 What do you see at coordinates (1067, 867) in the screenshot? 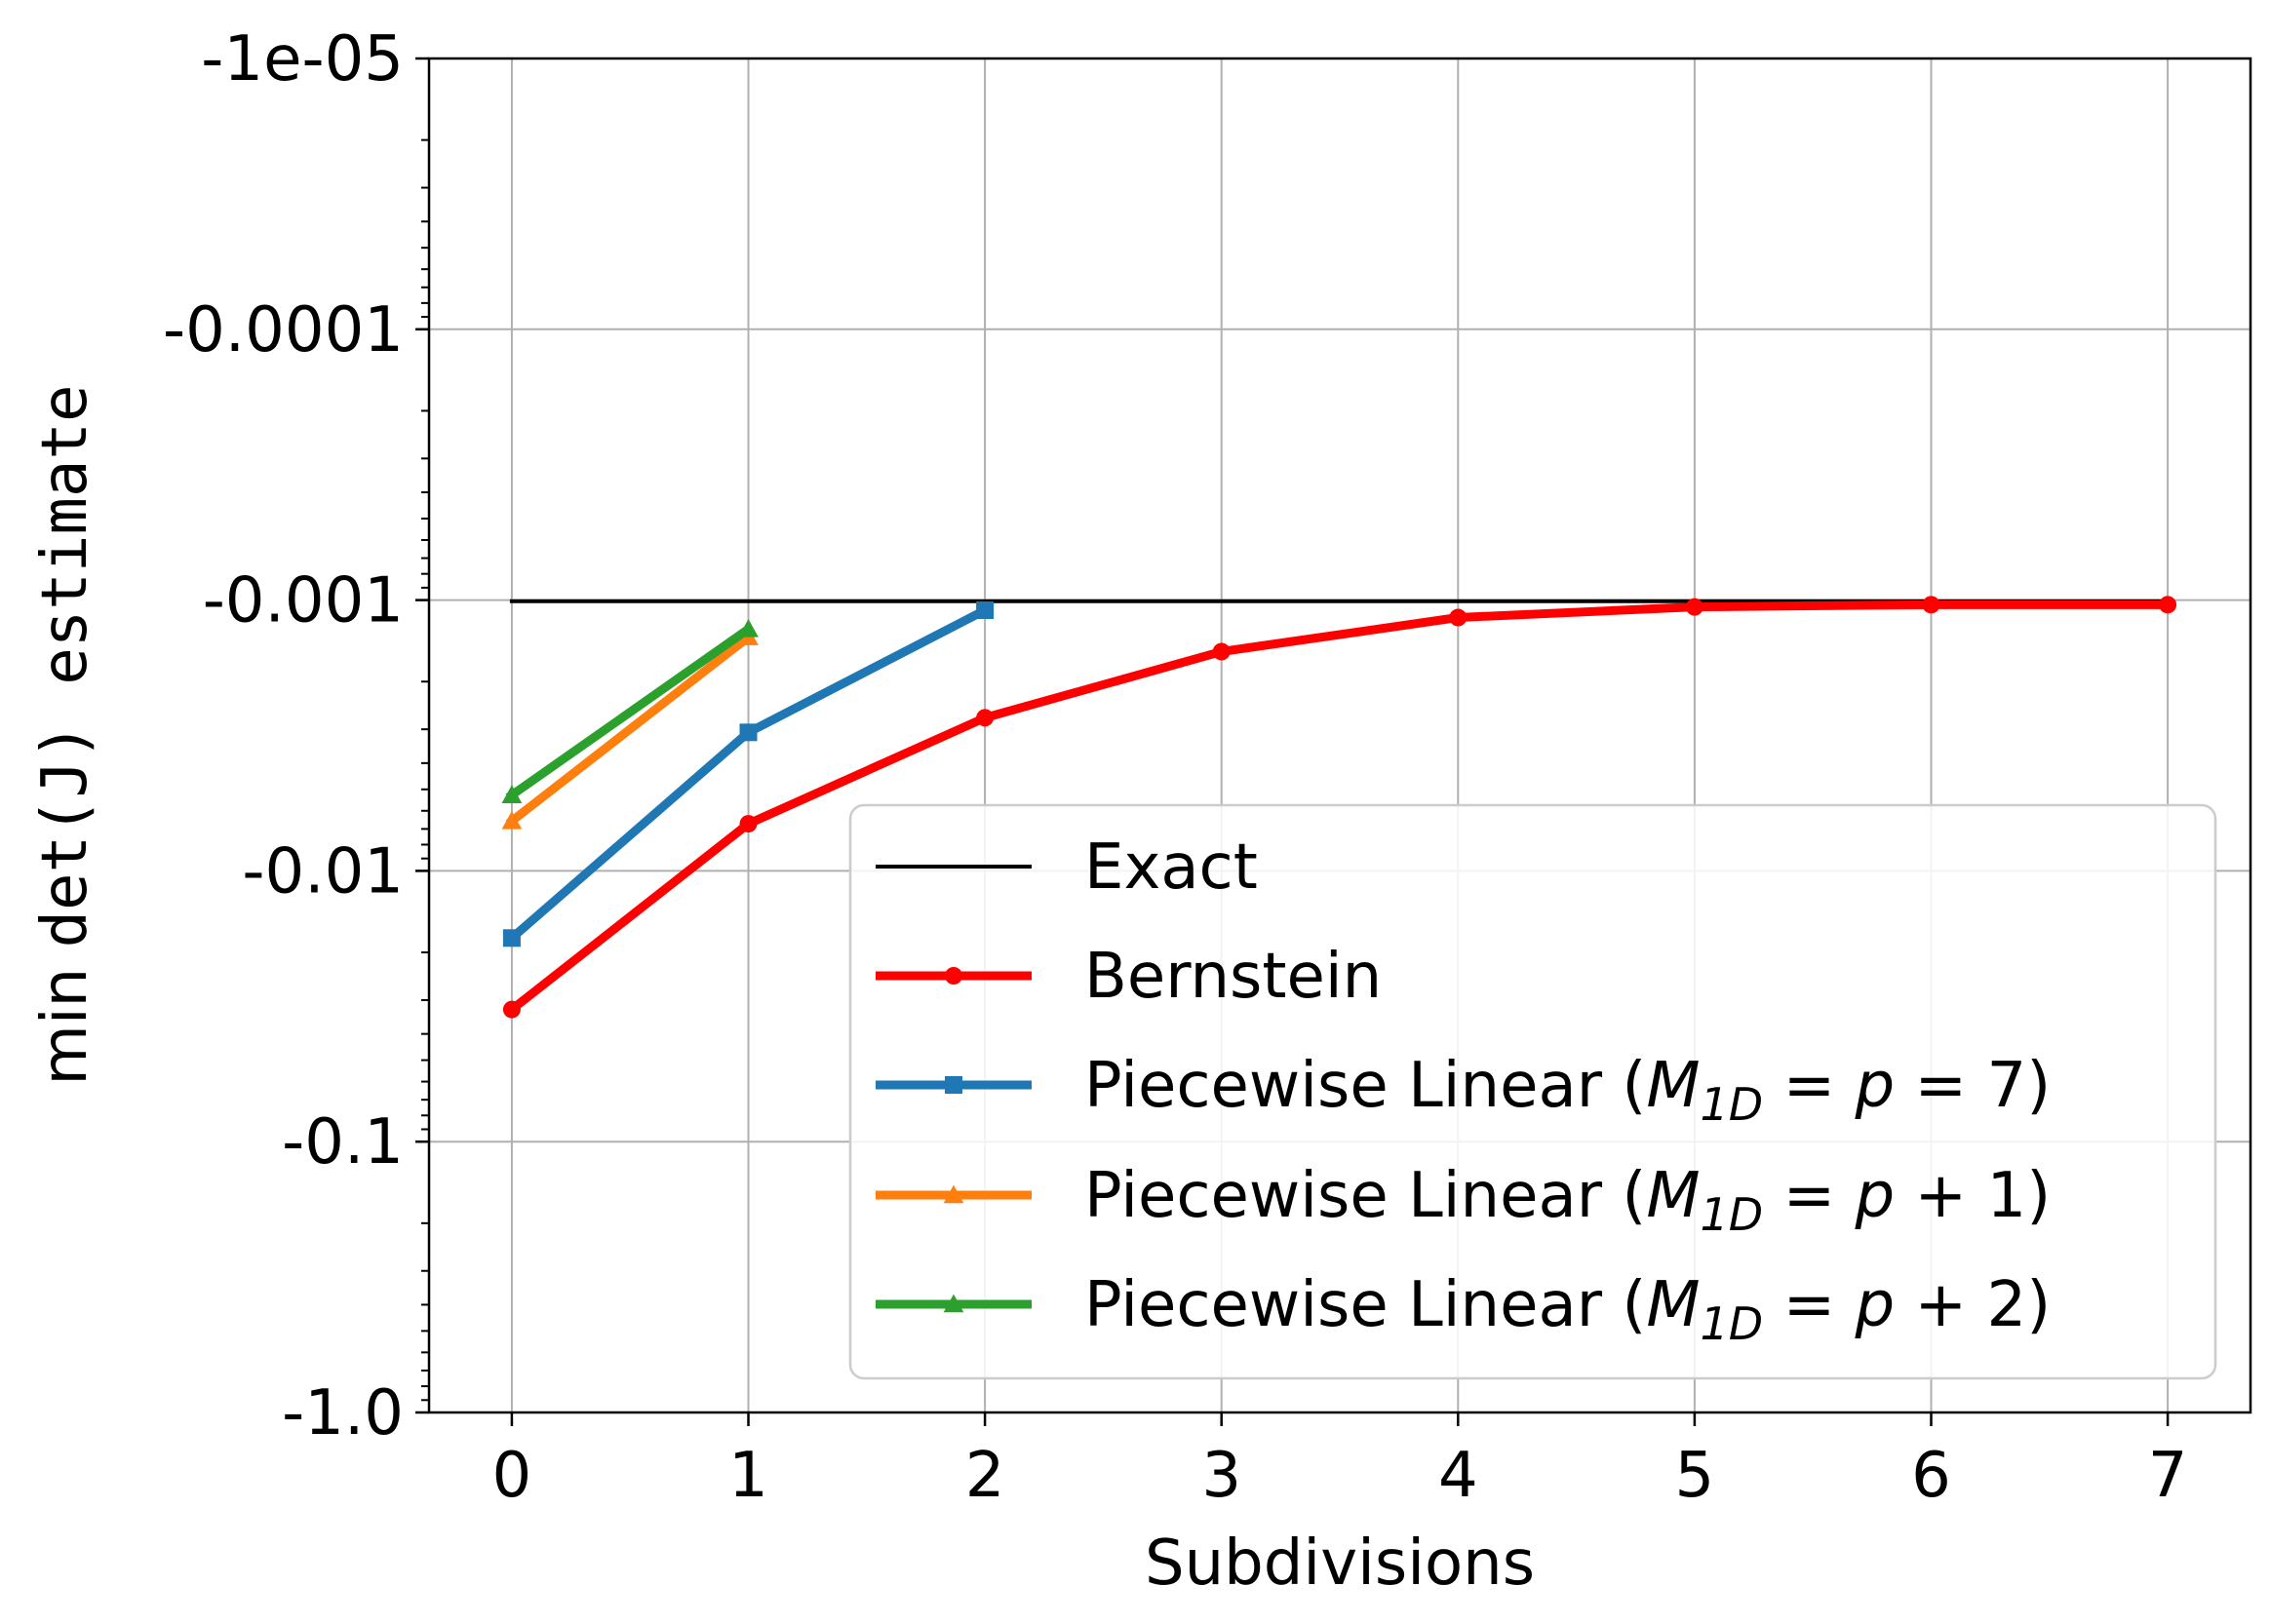
I see `legend-item: Exact` at bounding box center [1067, 867].